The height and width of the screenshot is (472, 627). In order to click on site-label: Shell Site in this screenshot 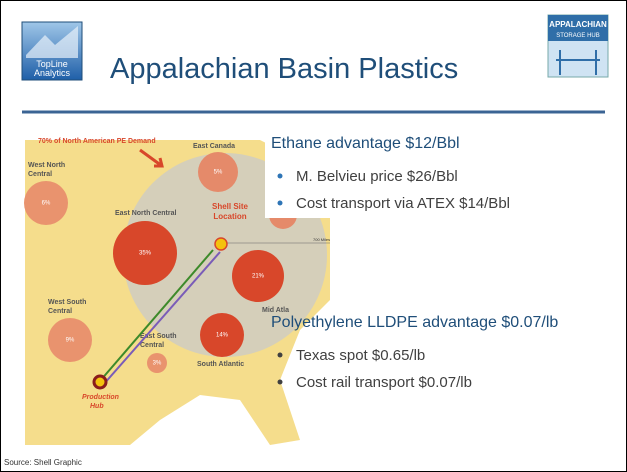, I will do `click(230, 206)`.